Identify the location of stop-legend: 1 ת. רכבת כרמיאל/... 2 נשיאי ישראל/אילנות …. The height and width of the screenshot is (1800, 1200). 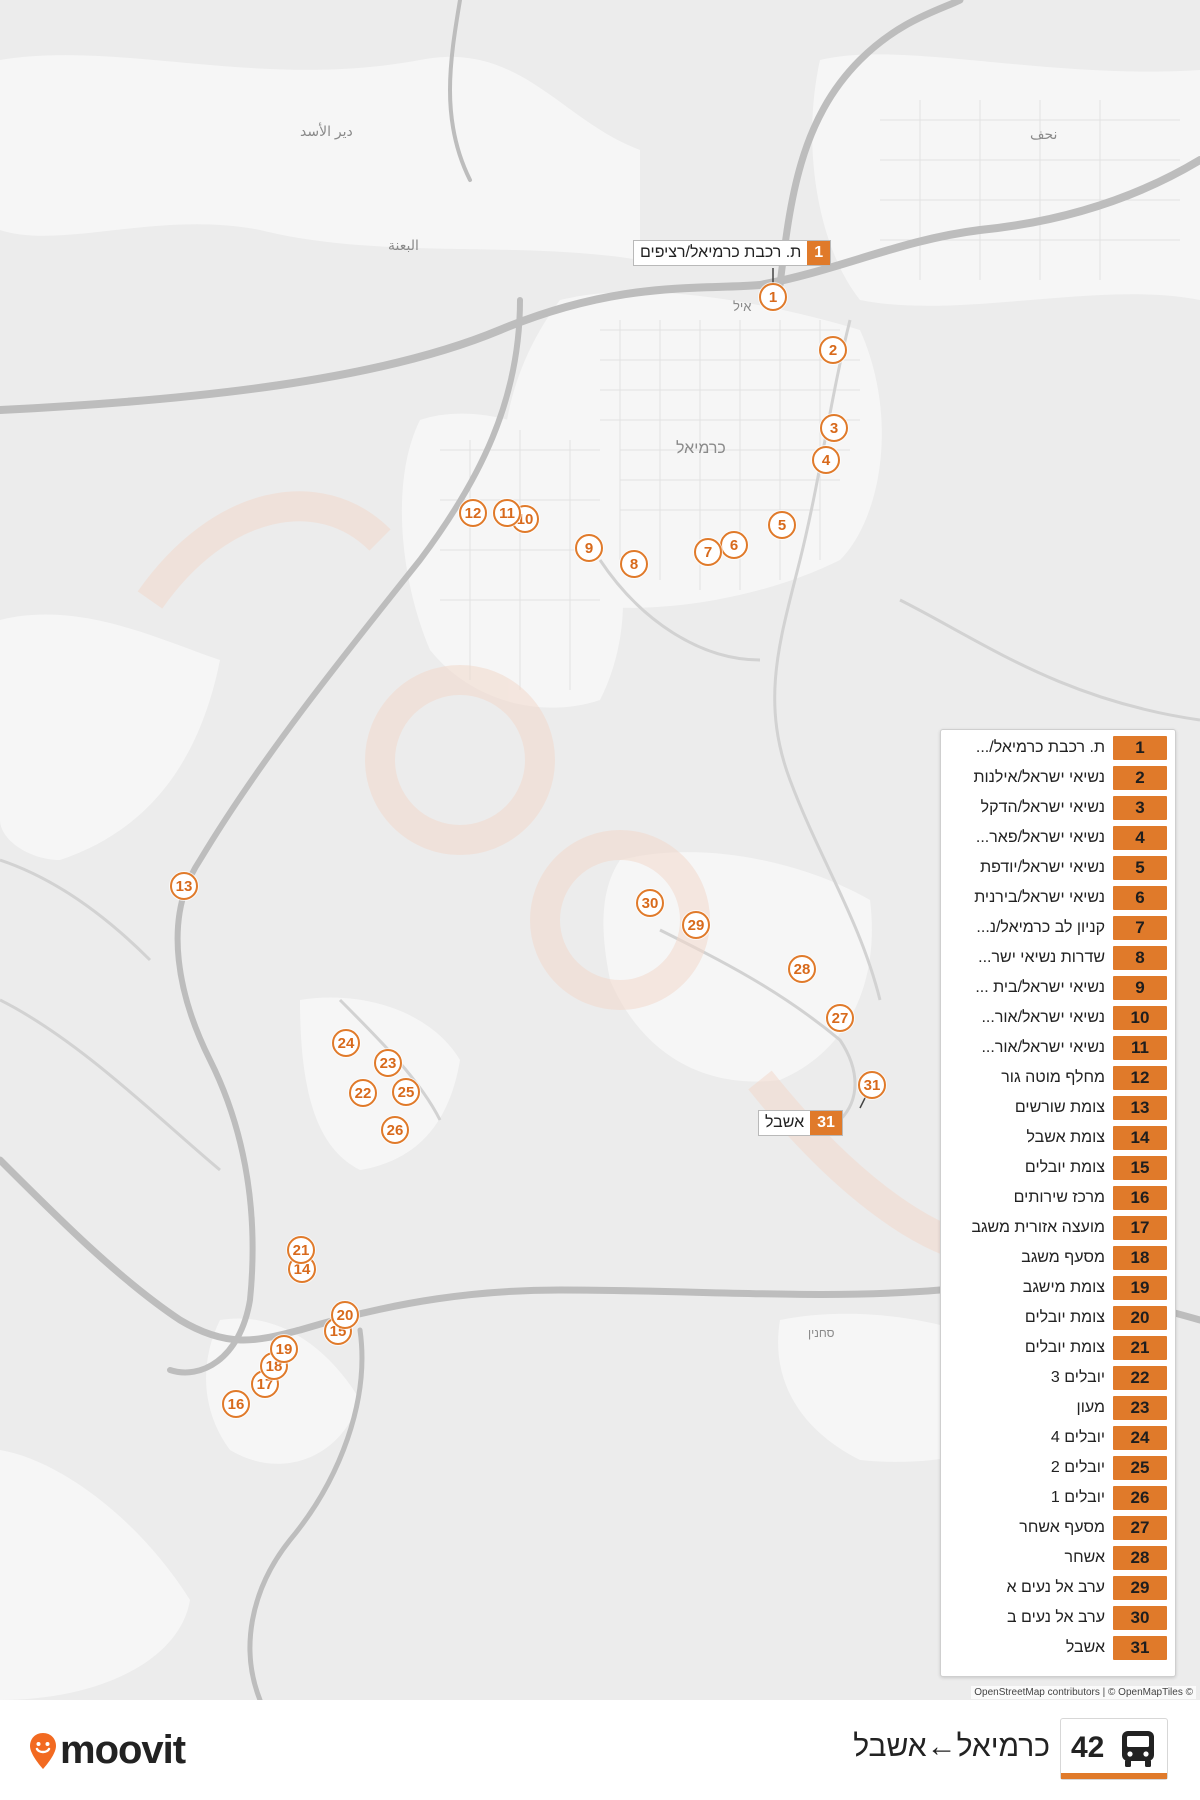
(1058, 1203).